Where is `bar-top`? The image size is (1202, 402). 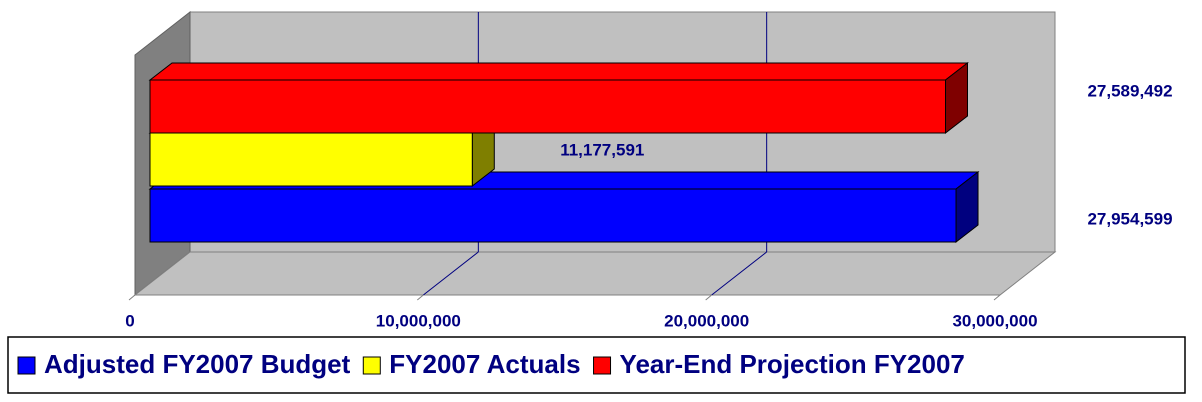 bar-top is located at coordinates (558, 71).